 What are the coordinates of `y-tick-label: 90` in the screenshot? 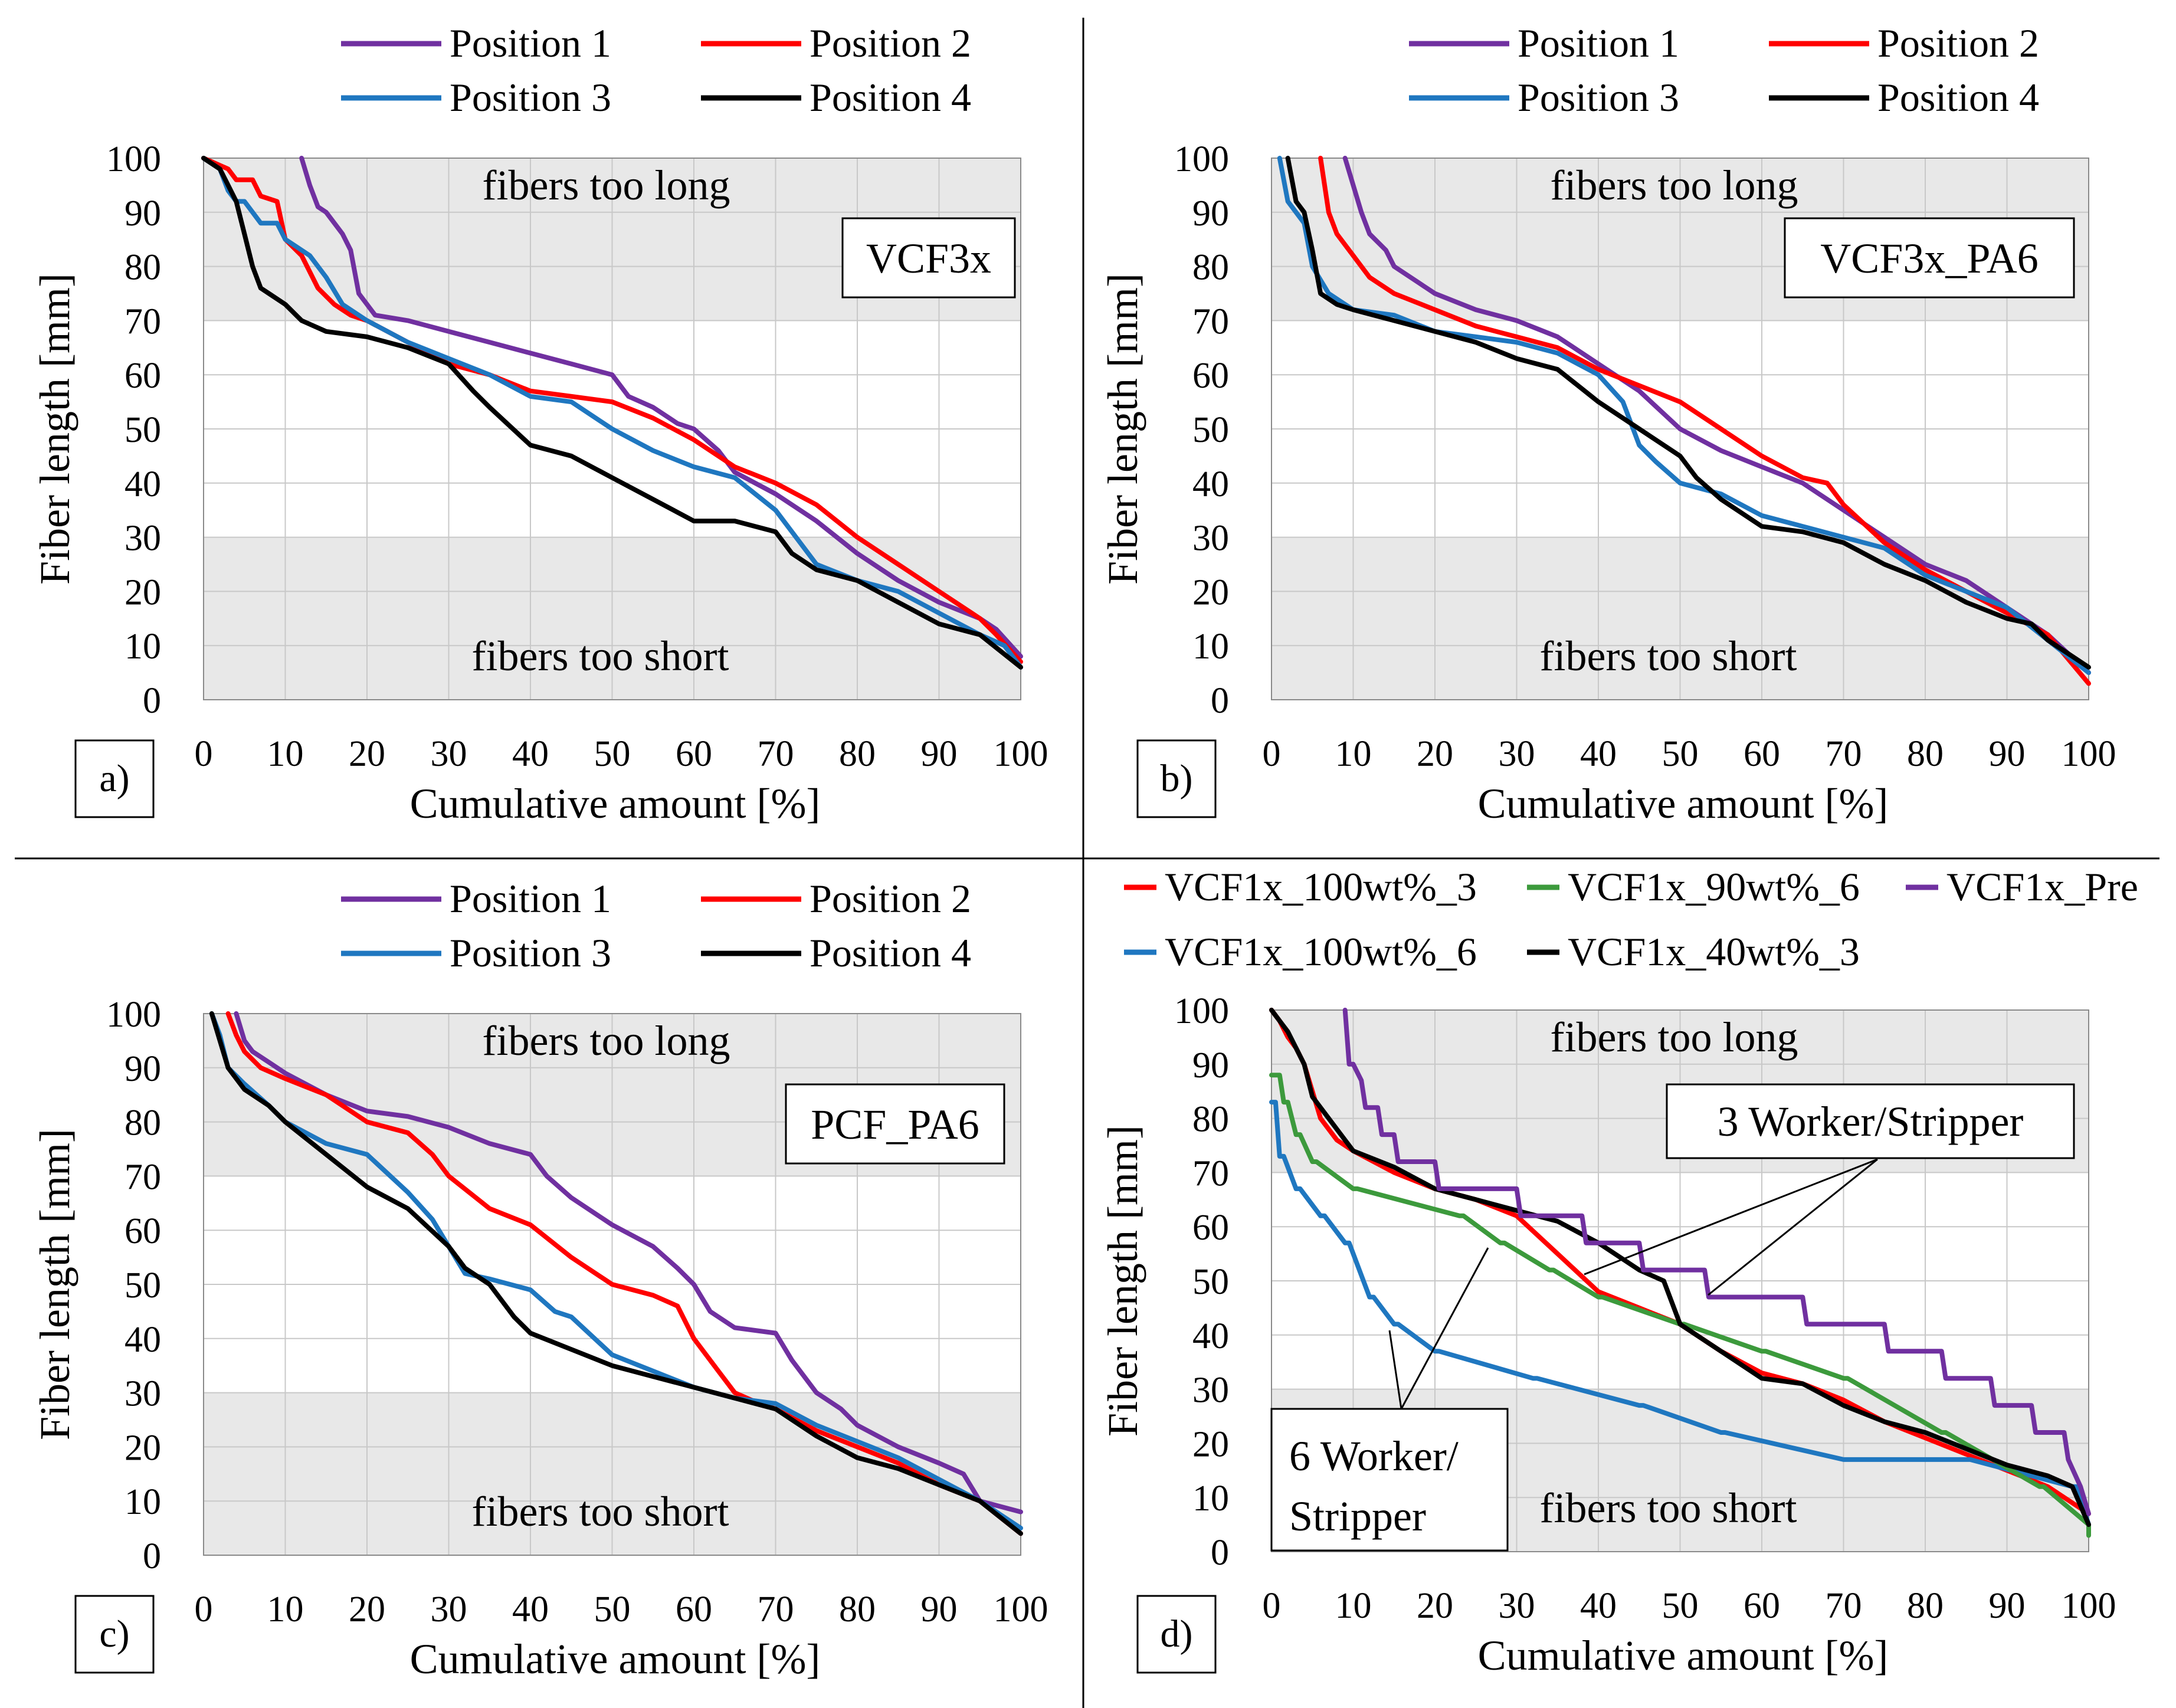 It's located at (1210, 214).